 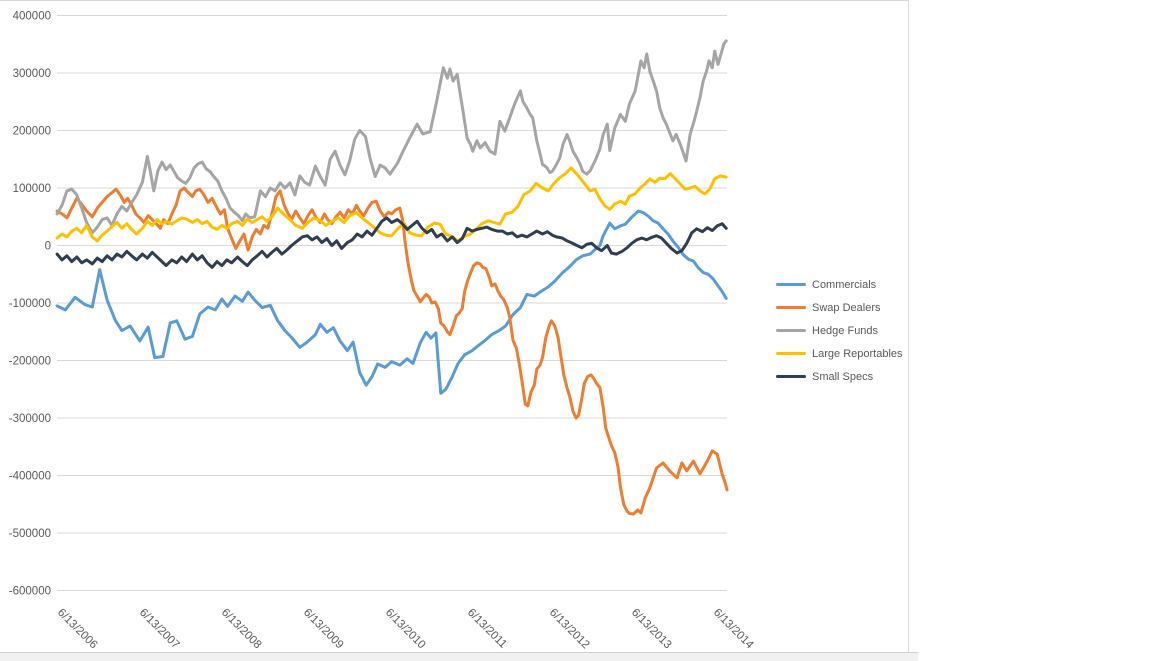 I want to click on y-axis-tick-label: -600000, so click(x=30, y=592).